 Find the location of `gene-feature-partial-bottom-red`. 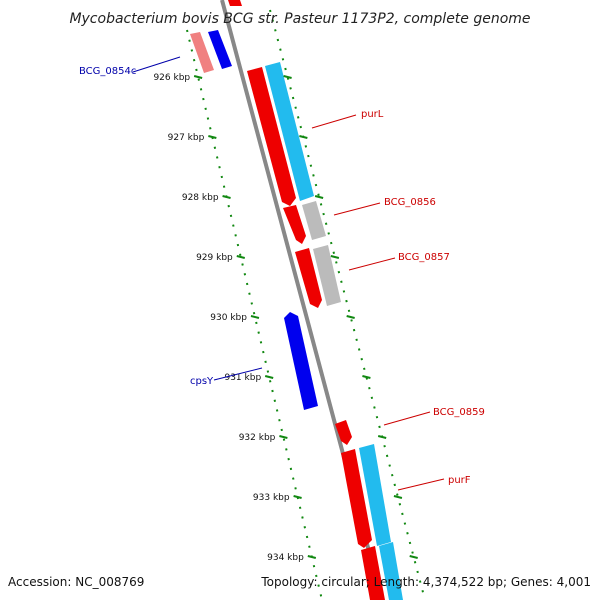

gene-feature-partial-bottom-red is located at coordinates (373, 573).